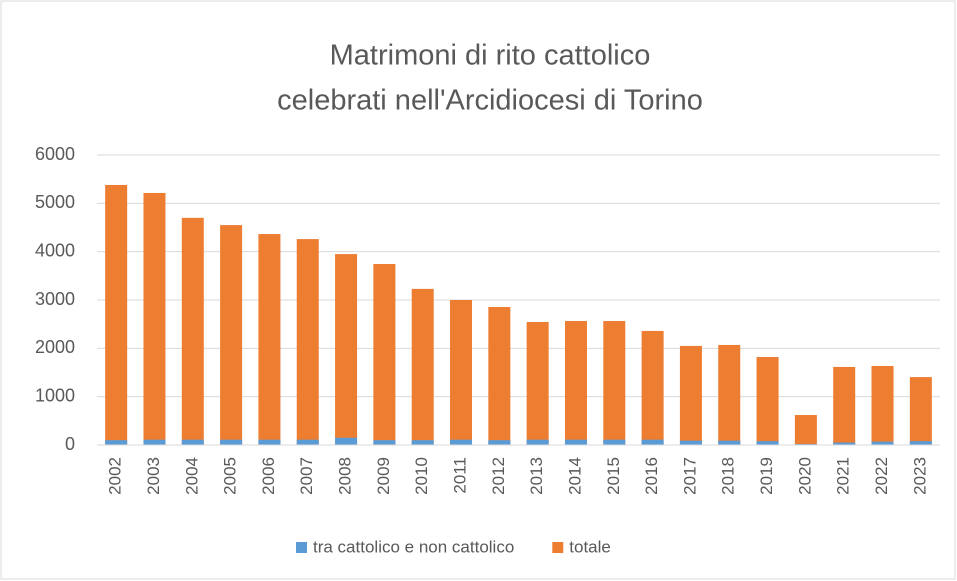 The height and width of the screenshot is (581, 957). What do you see at coordinates (728, 476) in the screenshot?
I see `x-tick-label: 2018` at bounding box center [728, 476].